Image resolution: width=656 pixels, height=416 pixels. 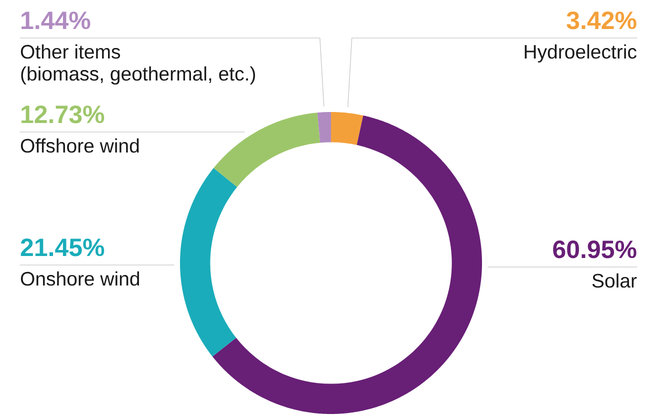 What do you see at coordinates (614, 280) in the screenshot?
I see `slice-label: Solar` at bounding box center [614, 280].